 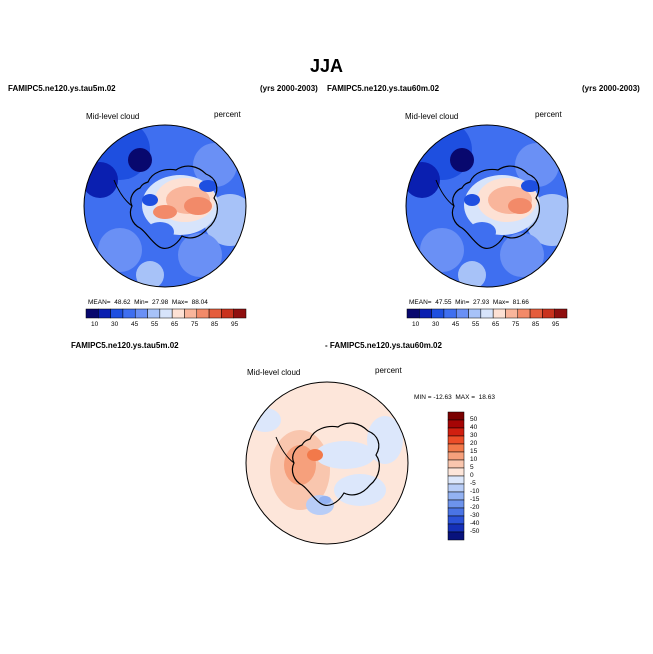 What do you see at coordinates (383, 88) in the screenshot?
I see `panel2-case-name: FAMIPC5.ne120.ys.tau60m.02` at bounding box center [383, 88].